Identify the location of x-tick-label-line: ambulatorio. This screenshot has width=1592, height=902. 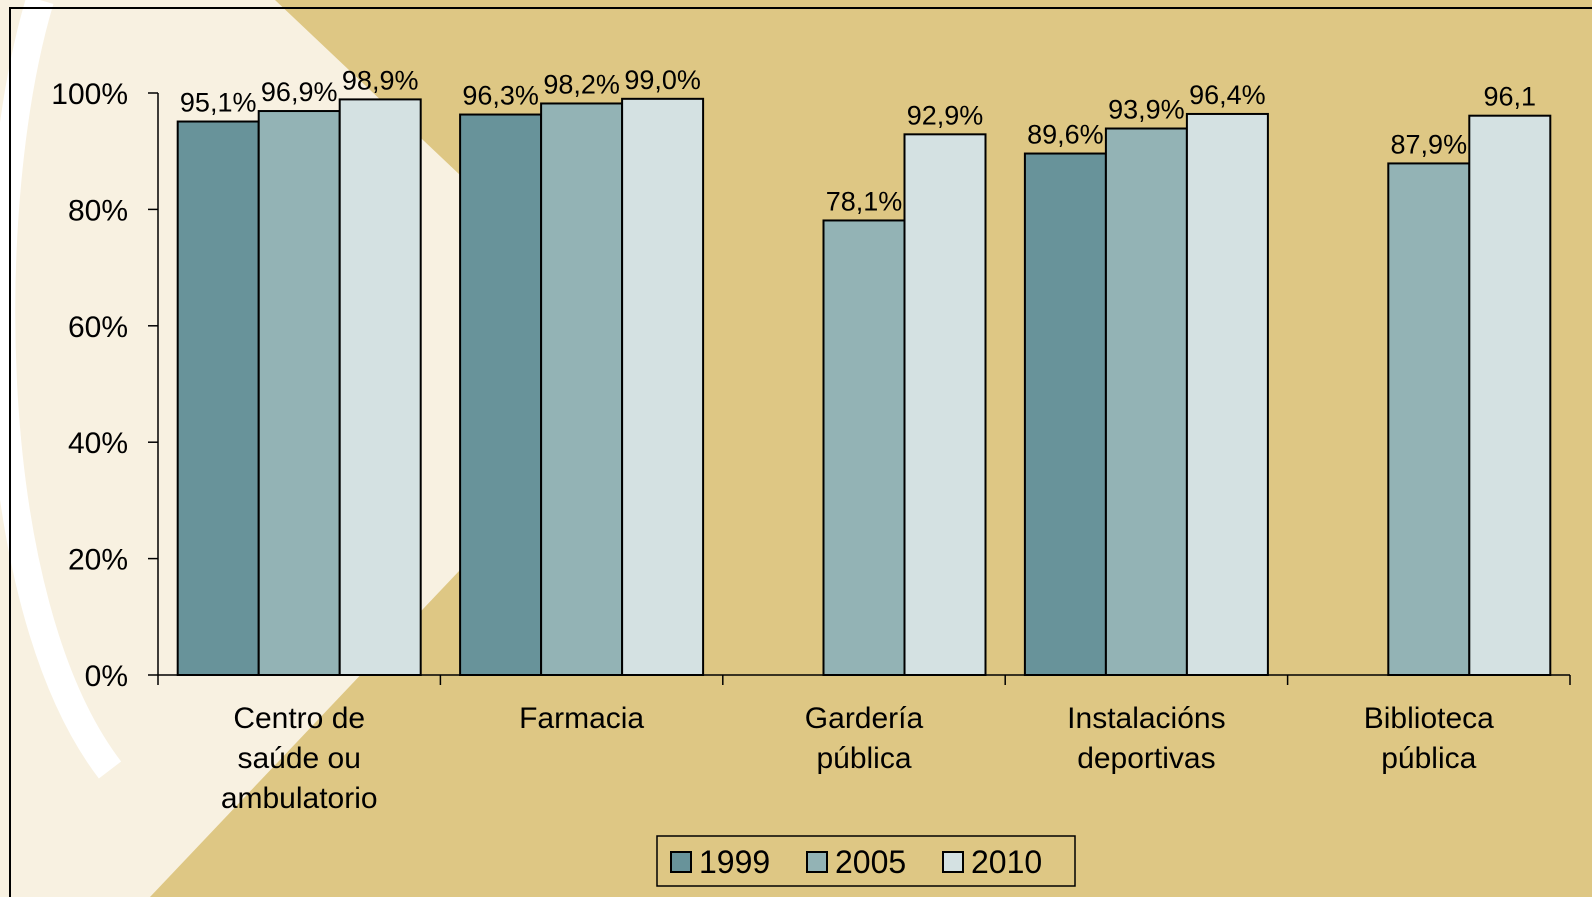
(299, 798).